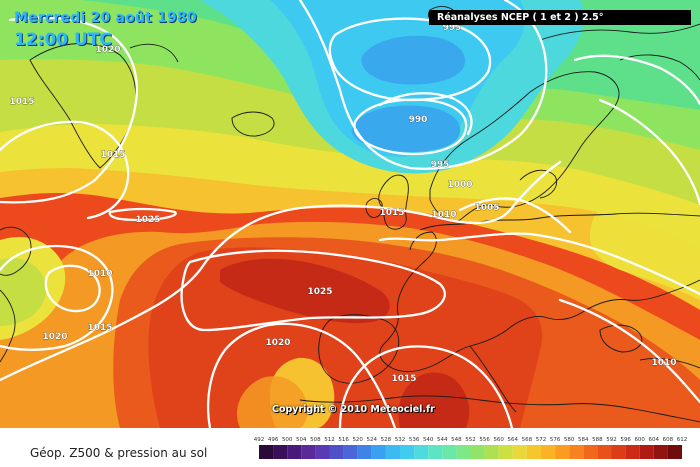 Image resolution: width=700 pixels, height=467 pixels. What do you see at coordinates (400, 440) in the screenshot?
I see `legend-tick-label: 532` at bounding box center [400, 440].